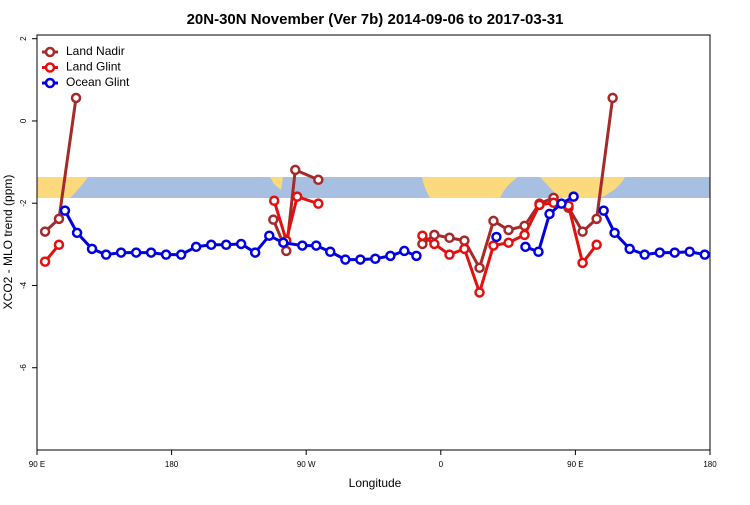  Describe the element at coordinates (23, 203) in the screenshot. I see `y-tick-label: -2` at that location.